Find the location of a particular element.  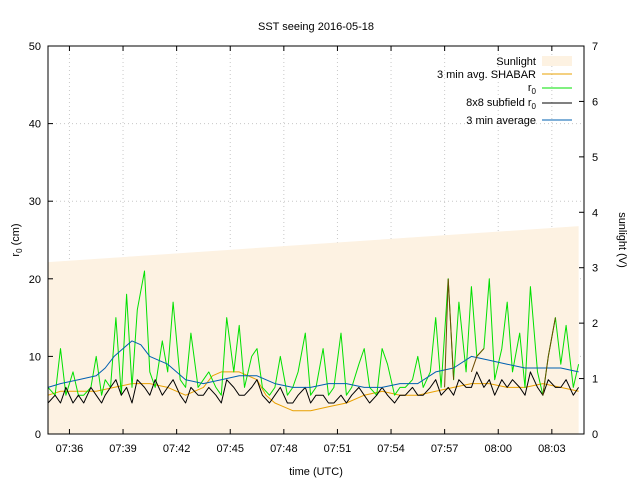

y-tick-label: 50 is located at coordinates (35, 47).